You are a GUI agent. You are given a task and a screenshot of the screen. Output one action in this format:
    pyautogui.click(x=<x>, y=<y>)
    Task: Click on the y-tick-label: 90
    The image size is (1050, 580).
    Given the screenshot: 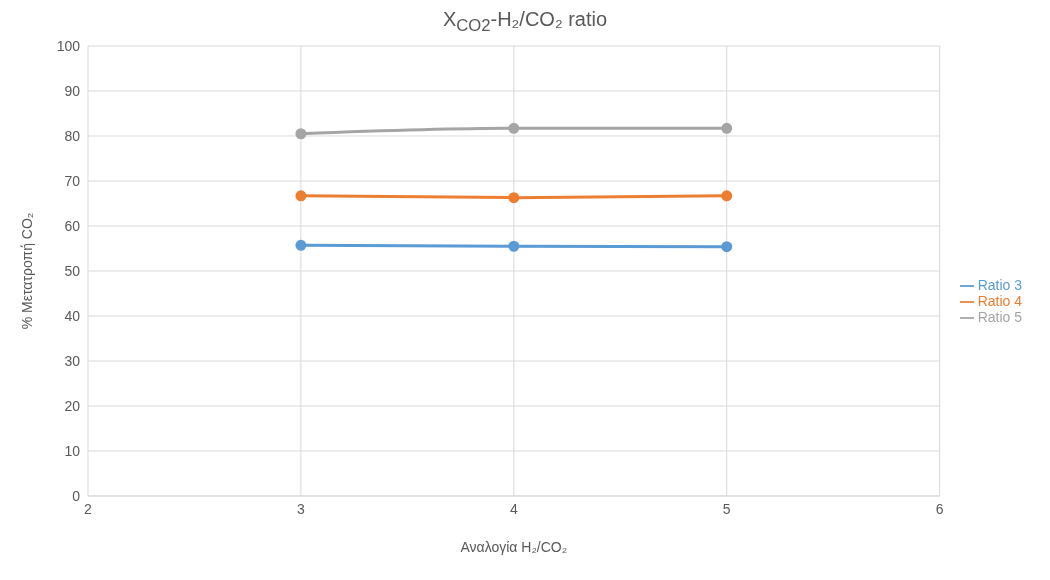 What is the action you would take?
    pyautogui.click(x=72, y=90)
    